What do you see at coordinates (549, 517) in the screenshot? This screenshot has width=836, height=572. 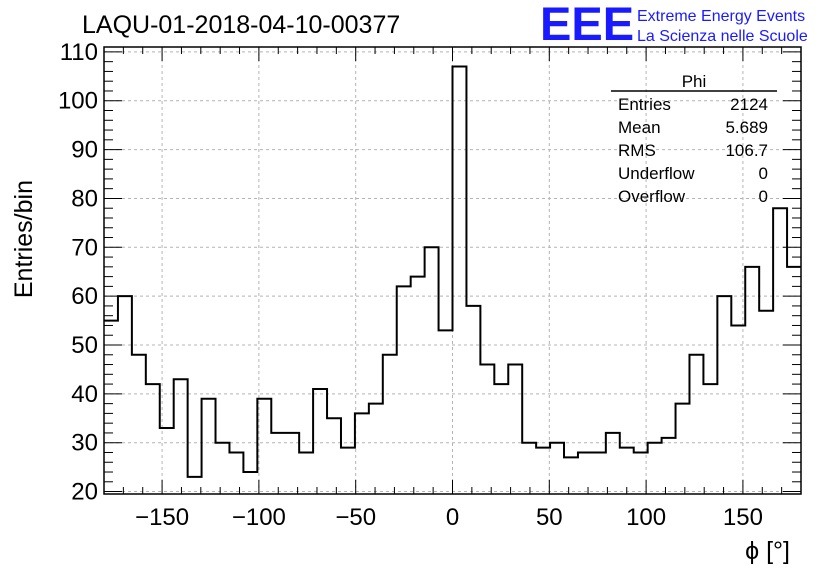 I see `x-tick-label: 50` at bounding box center [549, 517].